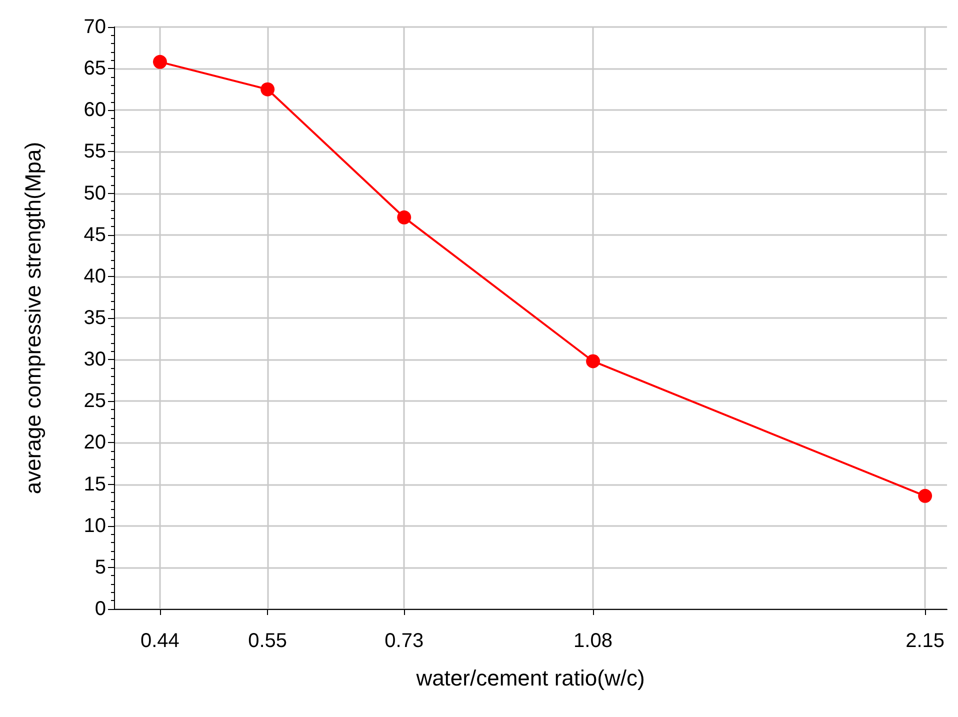 Image resolution: width=958 pixels, height=717 pixels. I want to click on x-tick-label: 0.73, so click(404, 641).